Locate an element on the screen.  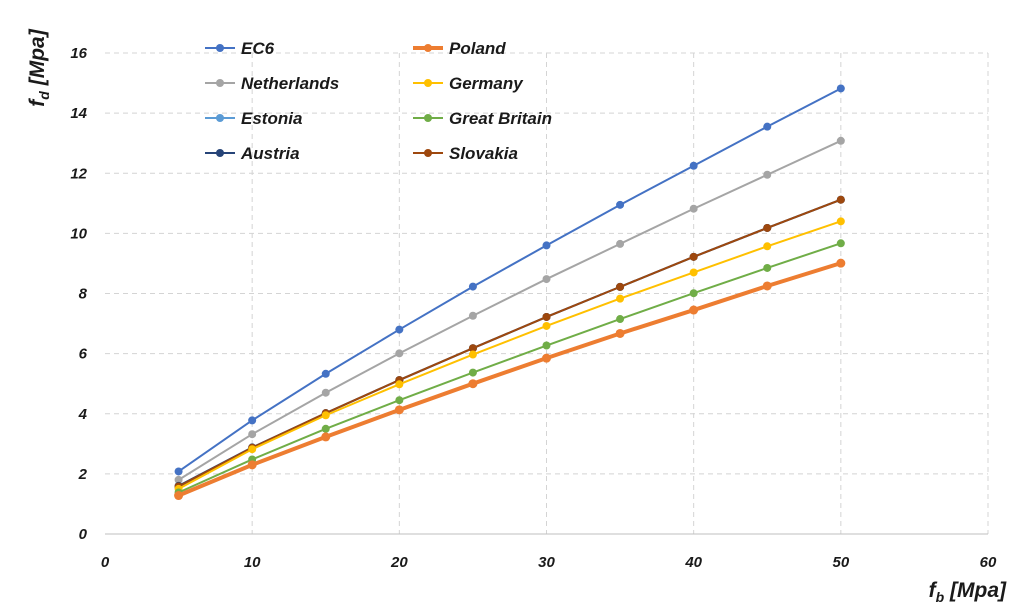
y-tick-label: 4 is located at coordinates (83, 414).